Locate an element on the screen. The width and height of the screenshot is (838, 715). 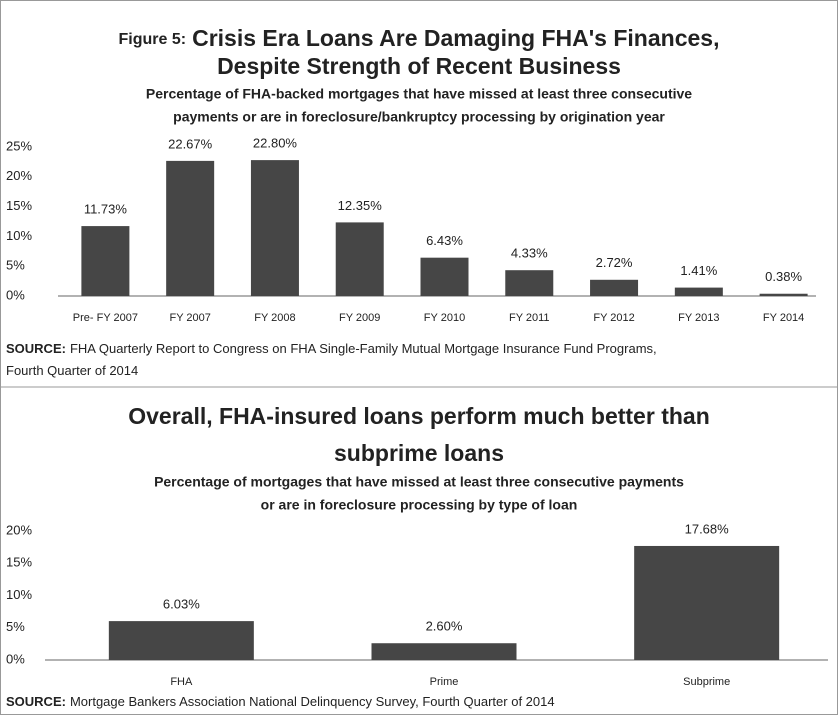
chart-title: subprime loans is located at coordinates (419, 453).